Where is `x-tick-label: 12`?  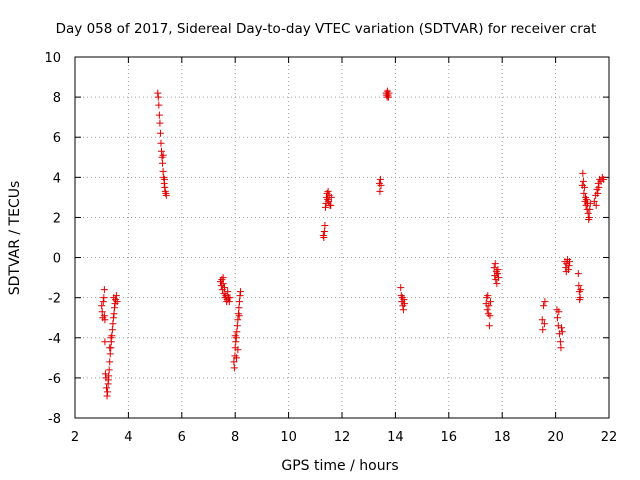
x-tick-label: 12 is located at coordinates (342, 437).